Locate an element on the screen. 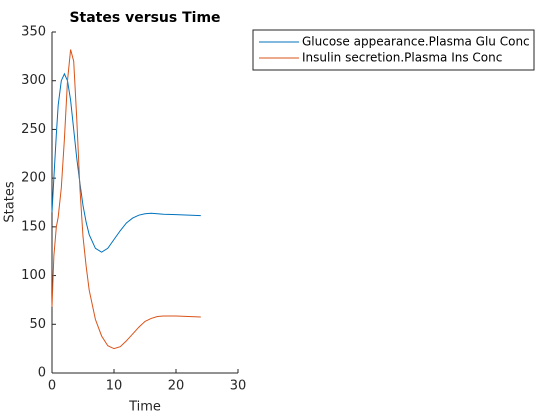 The width and height of the screenshot is (560, 420). x-tick-label: 30 is located at coordinates (238, 386).